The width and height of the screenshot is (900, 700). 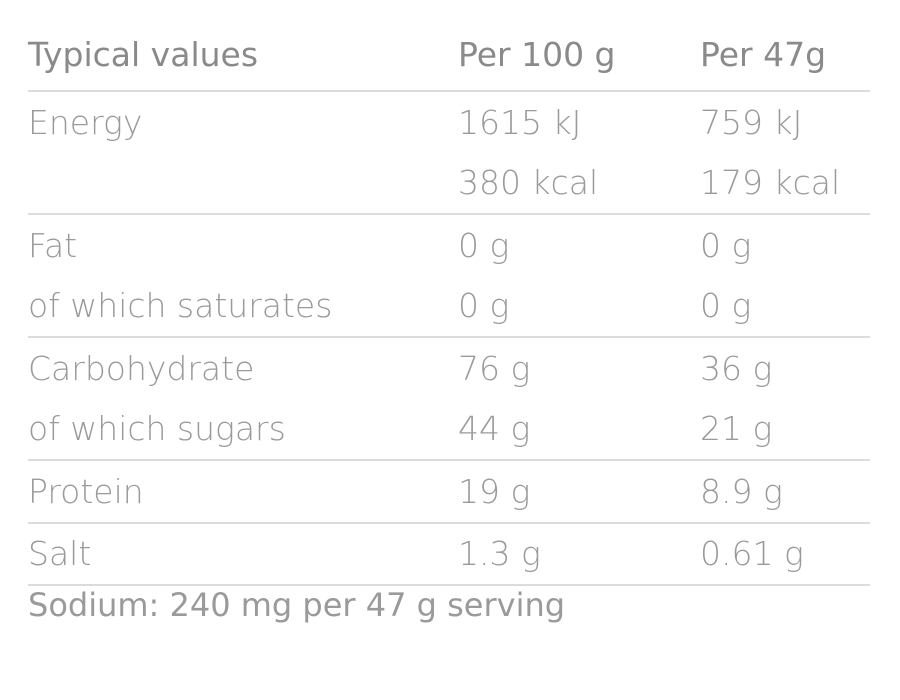 I want to click on nutrient-label: of which saturates, so click(x=180, y=306).